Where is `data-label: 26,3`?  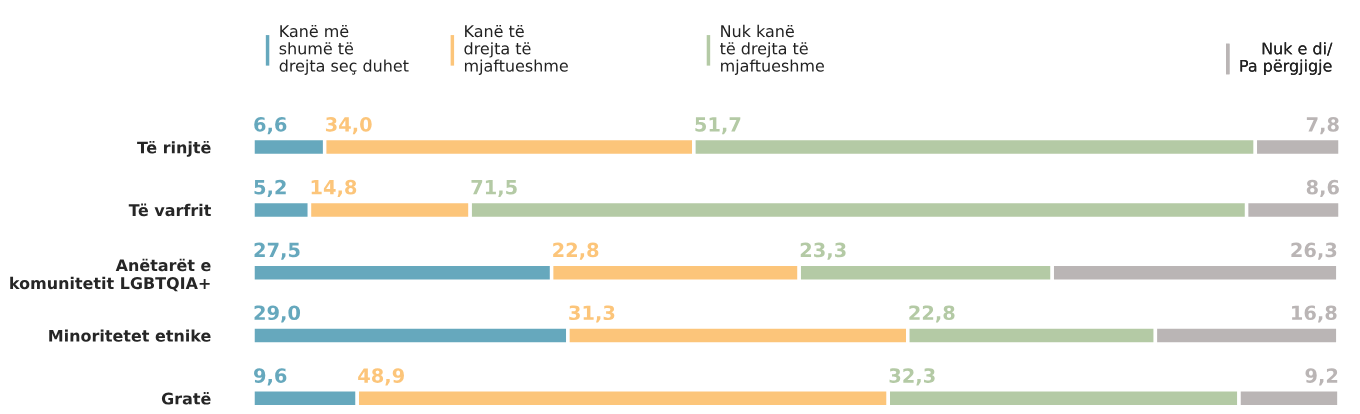 data-label: 26,3 is located at coordinates (1314, 251).